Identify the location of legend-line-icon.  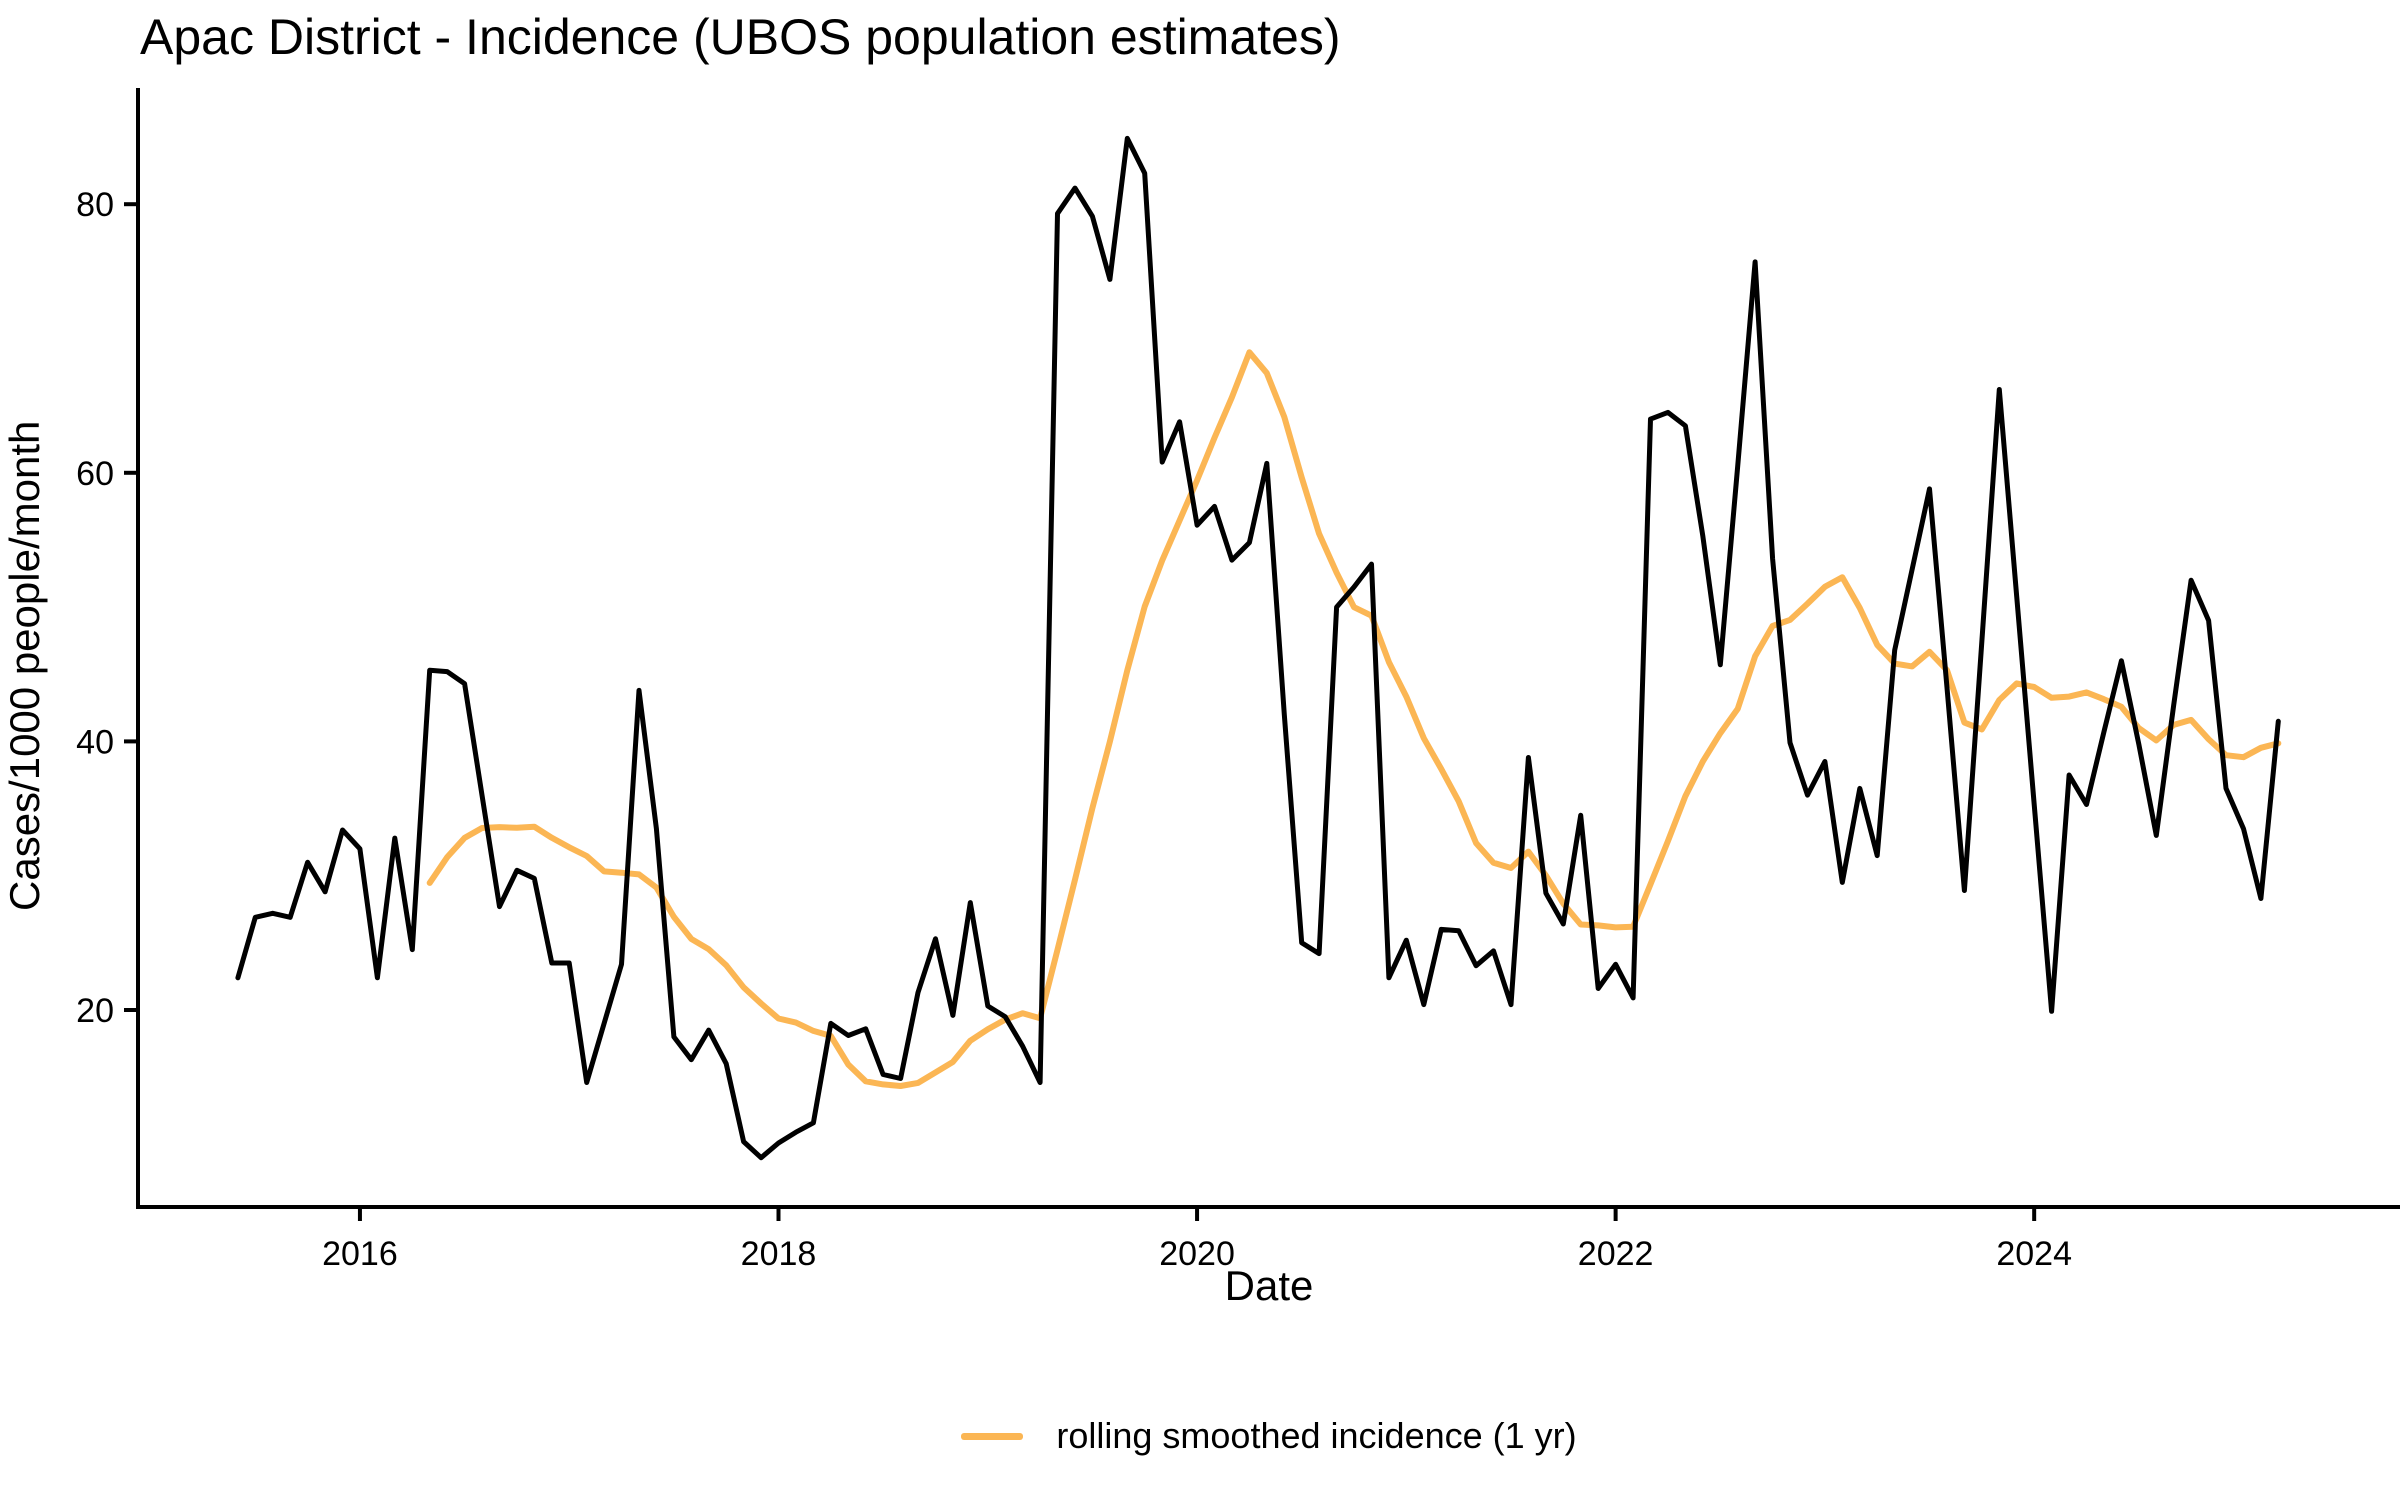
(992, 1436).